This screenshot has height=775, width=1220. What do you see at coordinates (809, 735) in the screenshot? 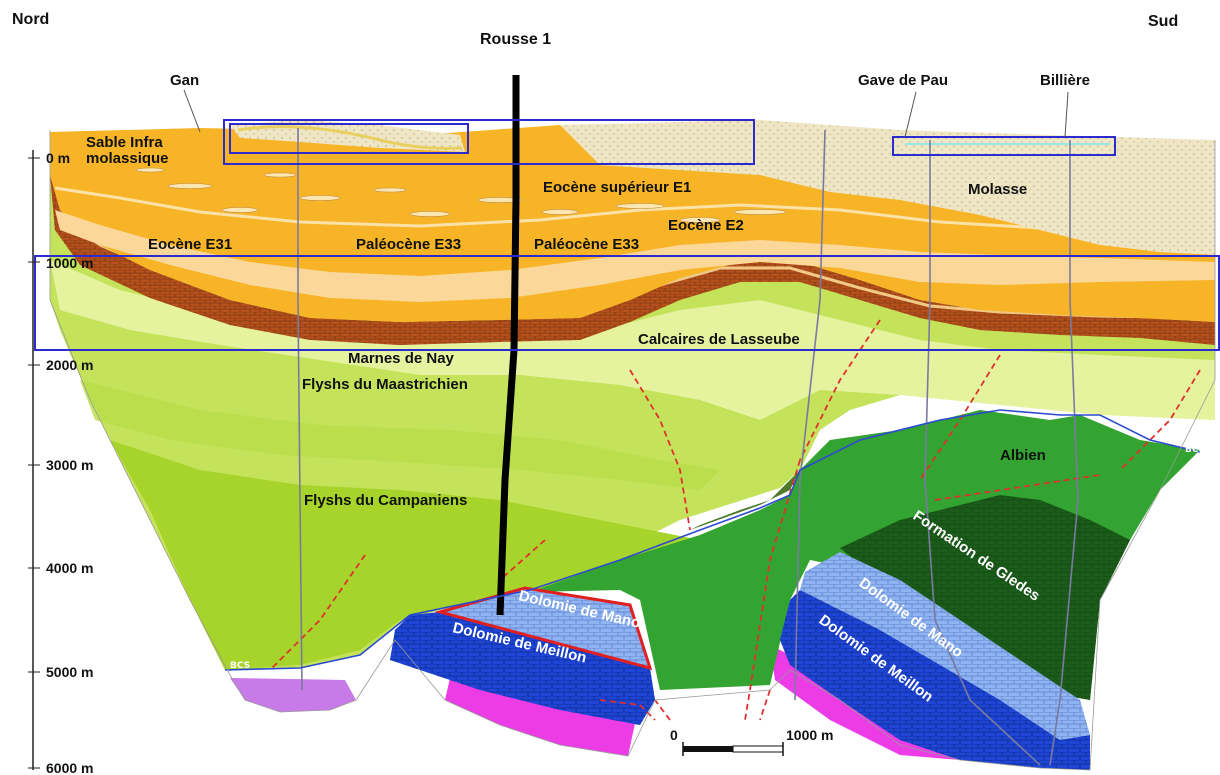
I see `scale-end: 1000 m` at bounding box center [809, 735].